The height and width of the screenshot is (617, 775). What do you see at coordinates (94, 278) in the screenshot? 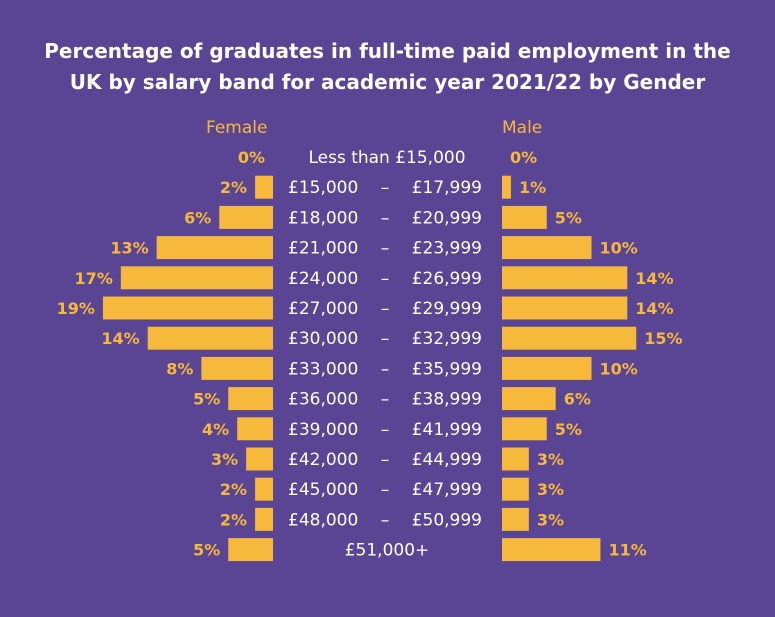
I see `female-value-label: 17%` at bounding box center [94, 278].